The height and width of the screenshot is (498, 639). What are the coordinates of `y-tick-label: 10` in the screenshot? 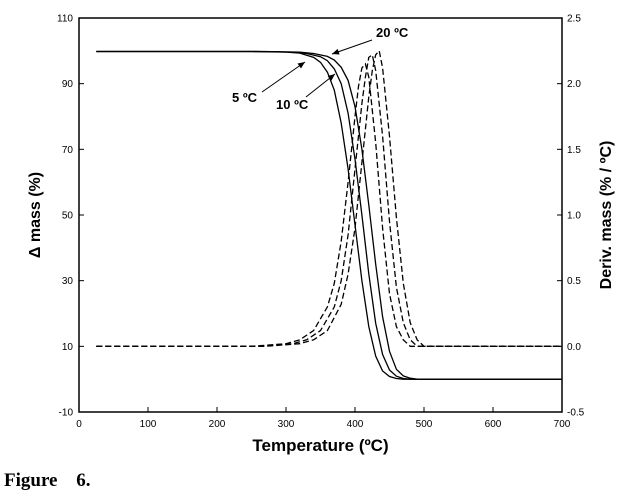 It's located at (68, 347).